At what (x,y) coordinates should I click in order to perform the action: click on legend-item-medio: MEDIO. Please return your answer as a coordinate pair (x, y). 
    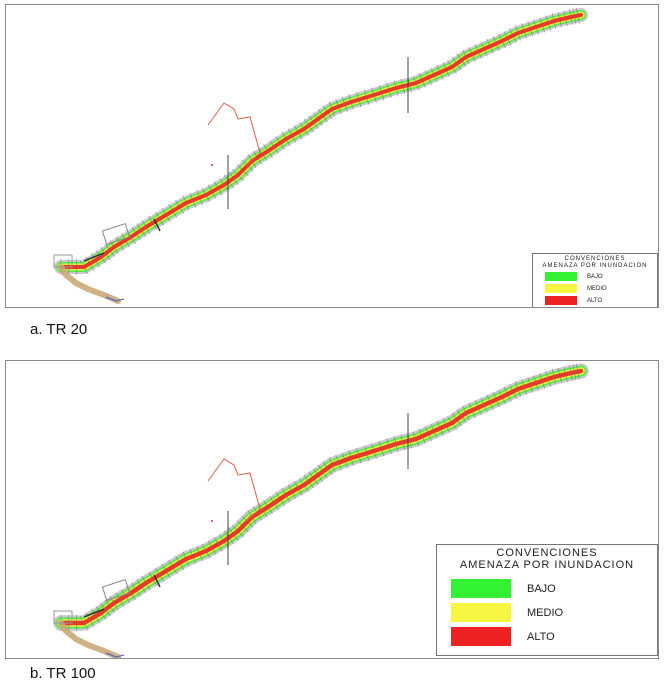
    Looking at the image, I should click on (576, 288).